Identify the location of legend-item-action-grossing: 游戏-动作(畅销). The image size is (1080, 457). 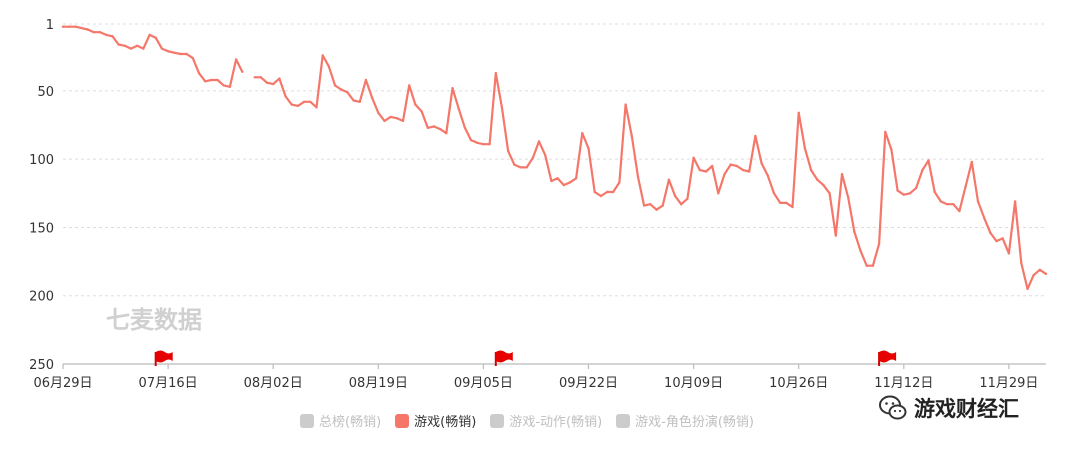
(546, 420).